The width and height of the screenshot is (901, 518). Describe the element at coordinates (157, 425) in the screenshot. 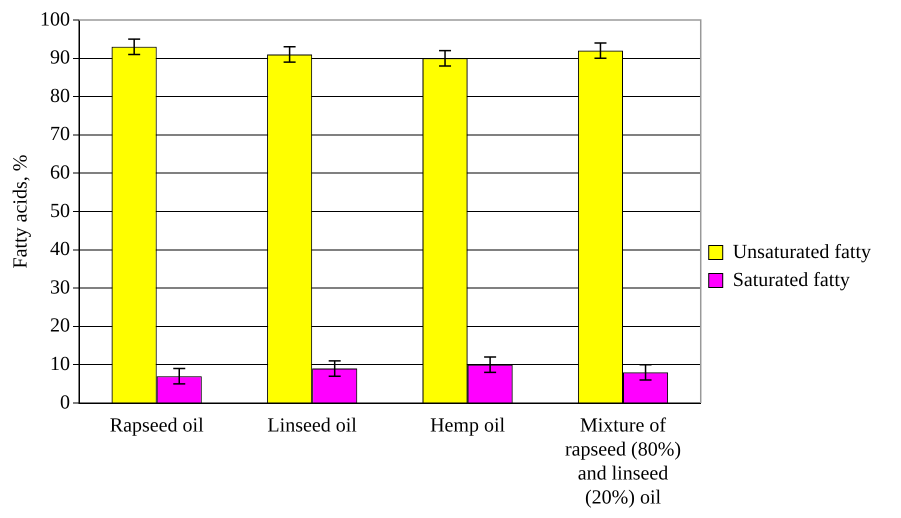

I see `x-tick-label: Rapseed oil` at that location.